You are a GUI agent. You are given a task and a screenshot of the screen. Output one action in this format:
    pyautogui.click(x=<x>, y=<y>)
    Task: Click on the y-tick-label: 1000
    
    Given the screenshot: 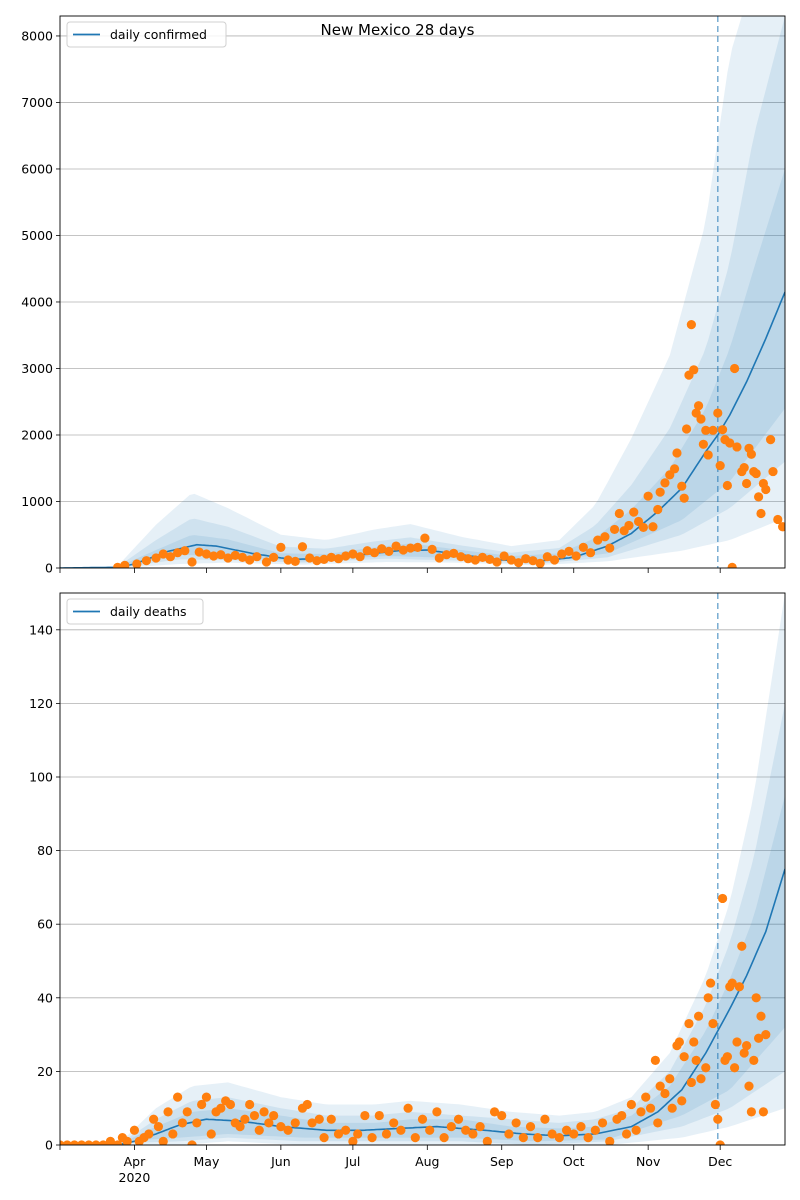 What is the action you would take?
    pyautogui.click(x=37, y=501)
    